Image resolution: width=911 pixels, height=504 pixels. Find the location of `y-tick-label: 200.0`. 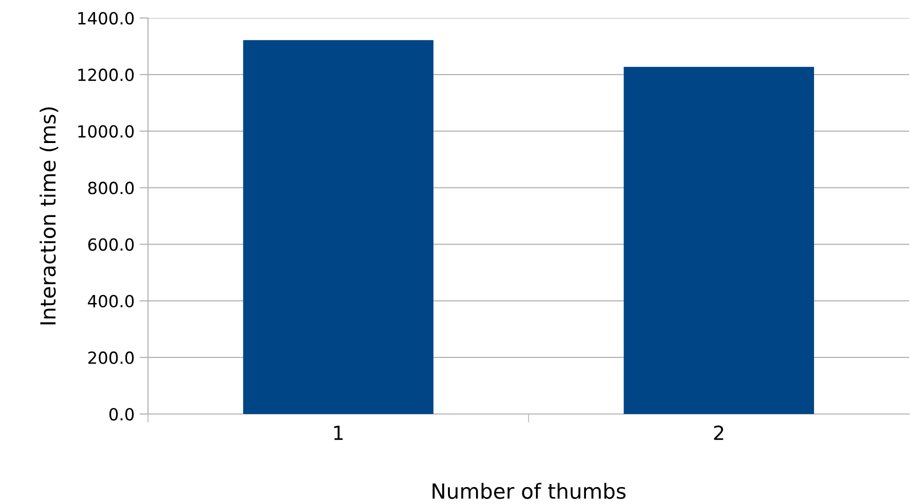

y-tick-label: 200.0 is located at coordinates (111, 357).